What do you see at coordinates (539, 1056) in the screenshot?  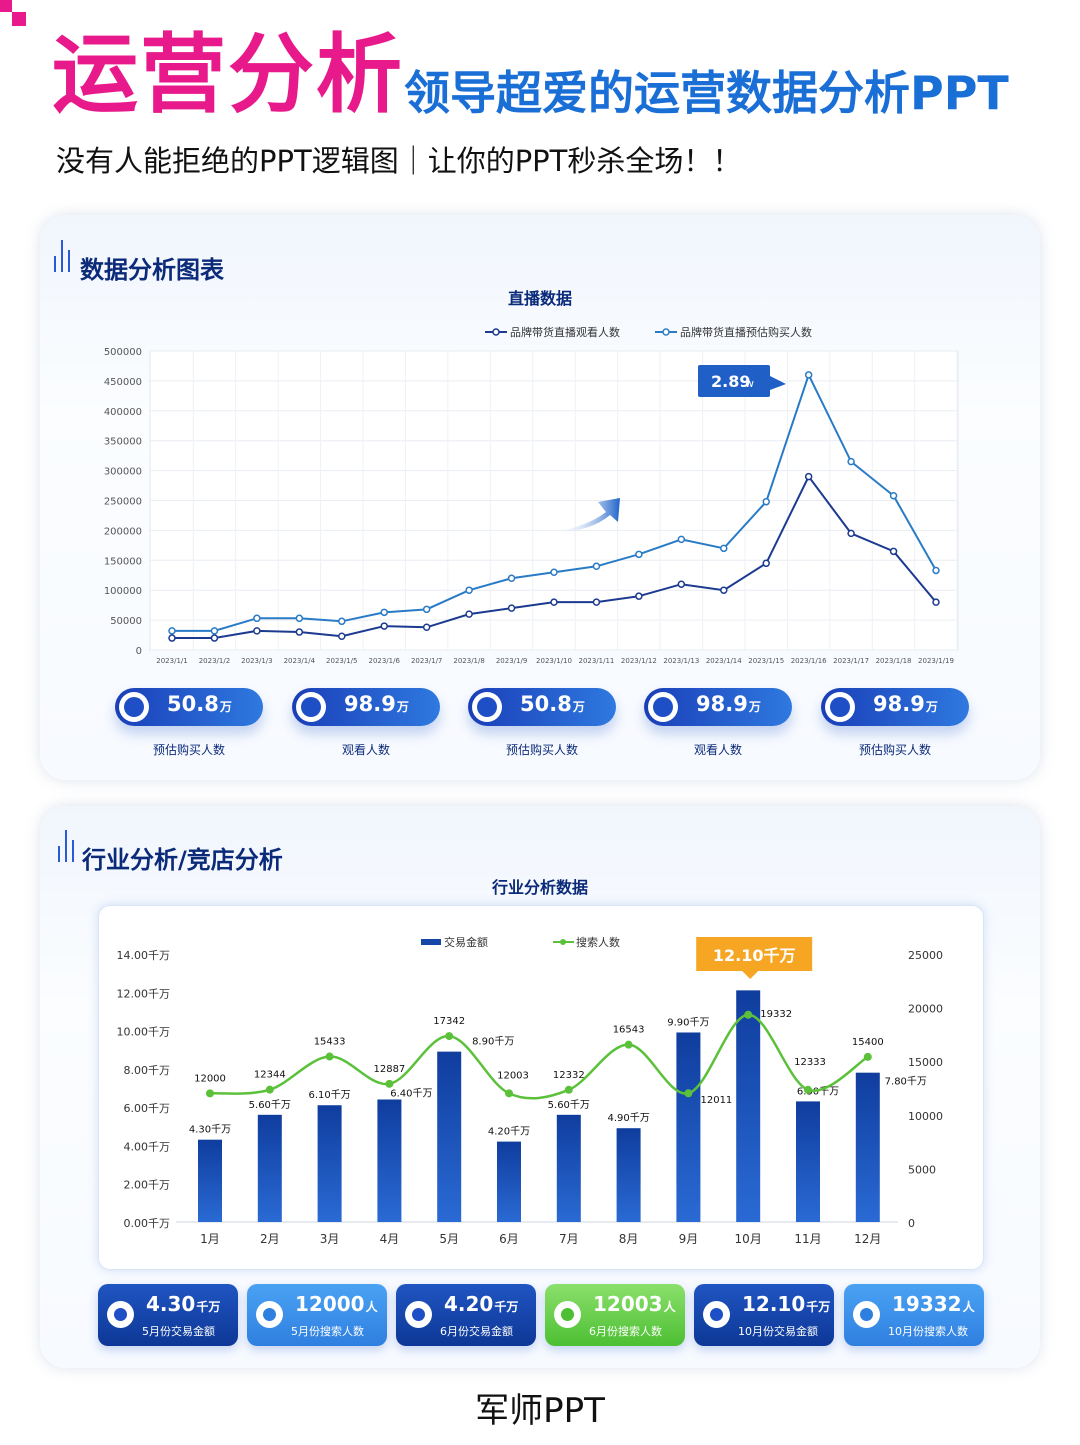 I see `search-line` at bounding box center [539, 1056].